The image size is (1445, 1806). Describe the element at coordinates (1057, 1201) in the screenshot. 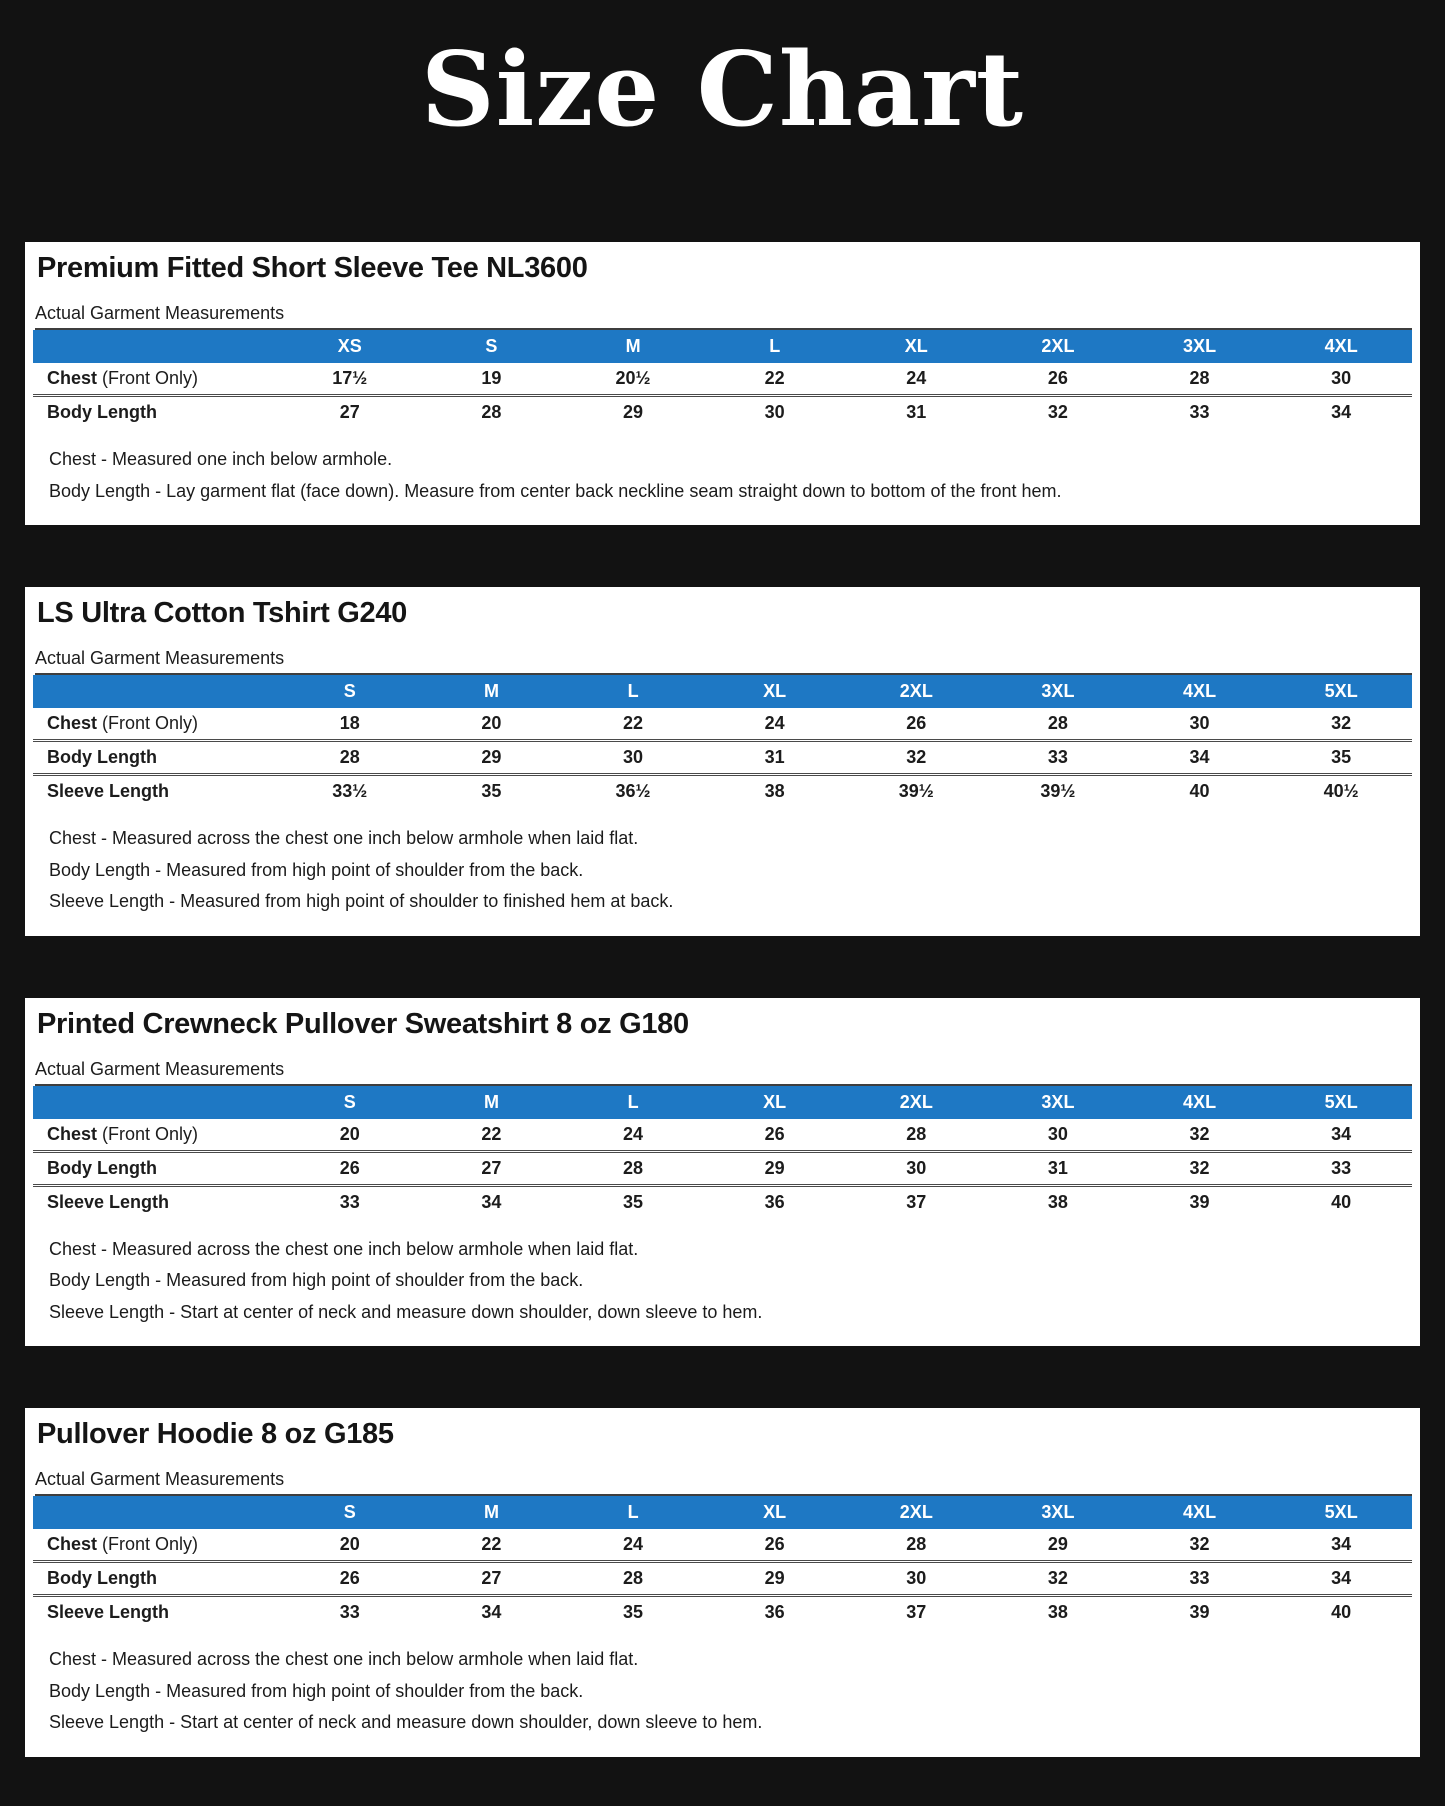

I see `measurement-value: 38` at that location.